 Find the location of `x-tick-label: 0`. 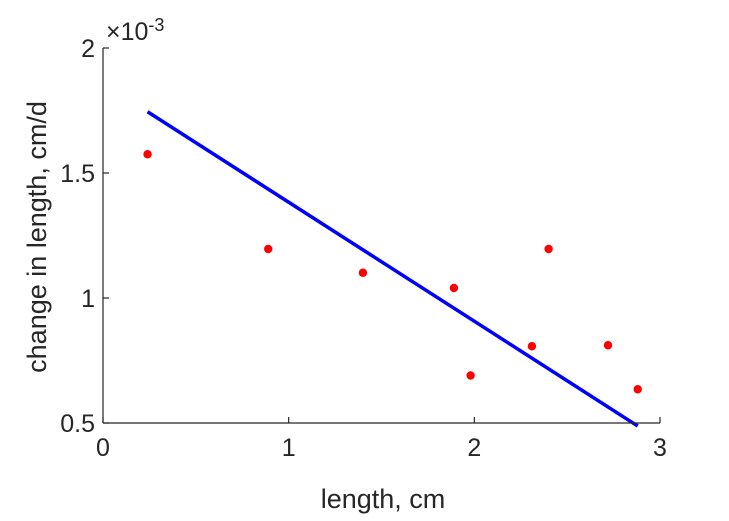

x-tick-label: 0 is located at coordinates (103, 448).